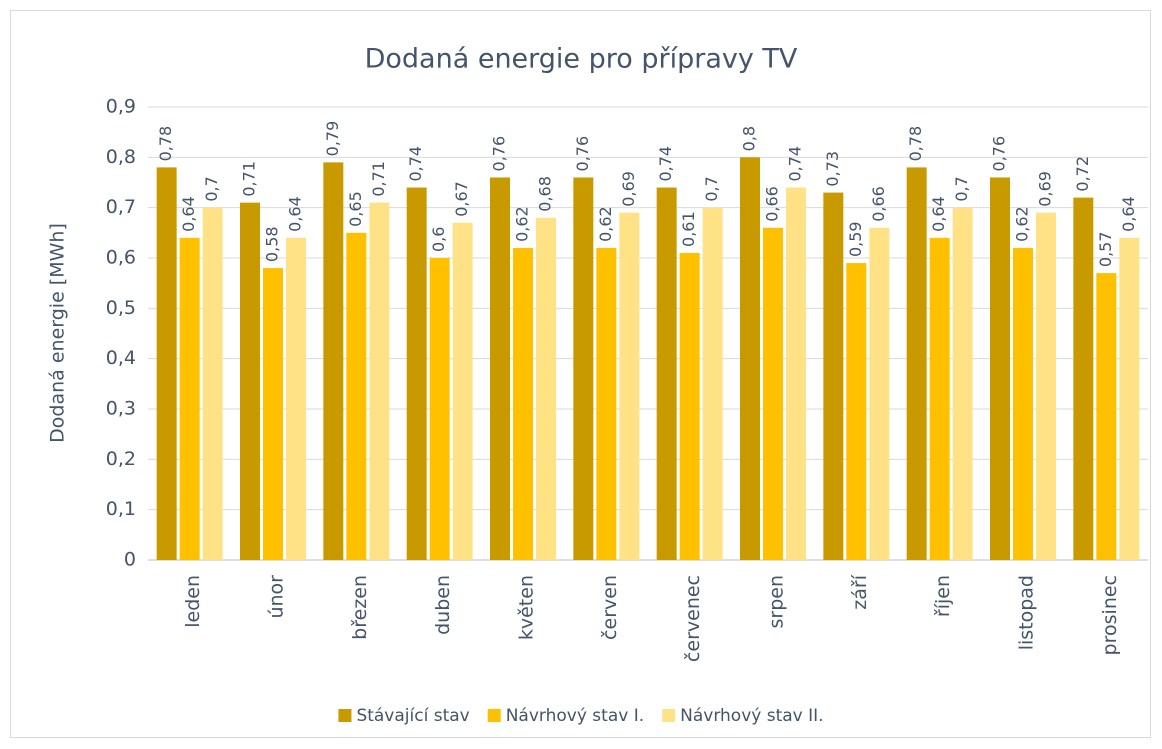 This screenshot has width=1162, height=749. I want to click on value-label: 0,68, so click(545, 194).